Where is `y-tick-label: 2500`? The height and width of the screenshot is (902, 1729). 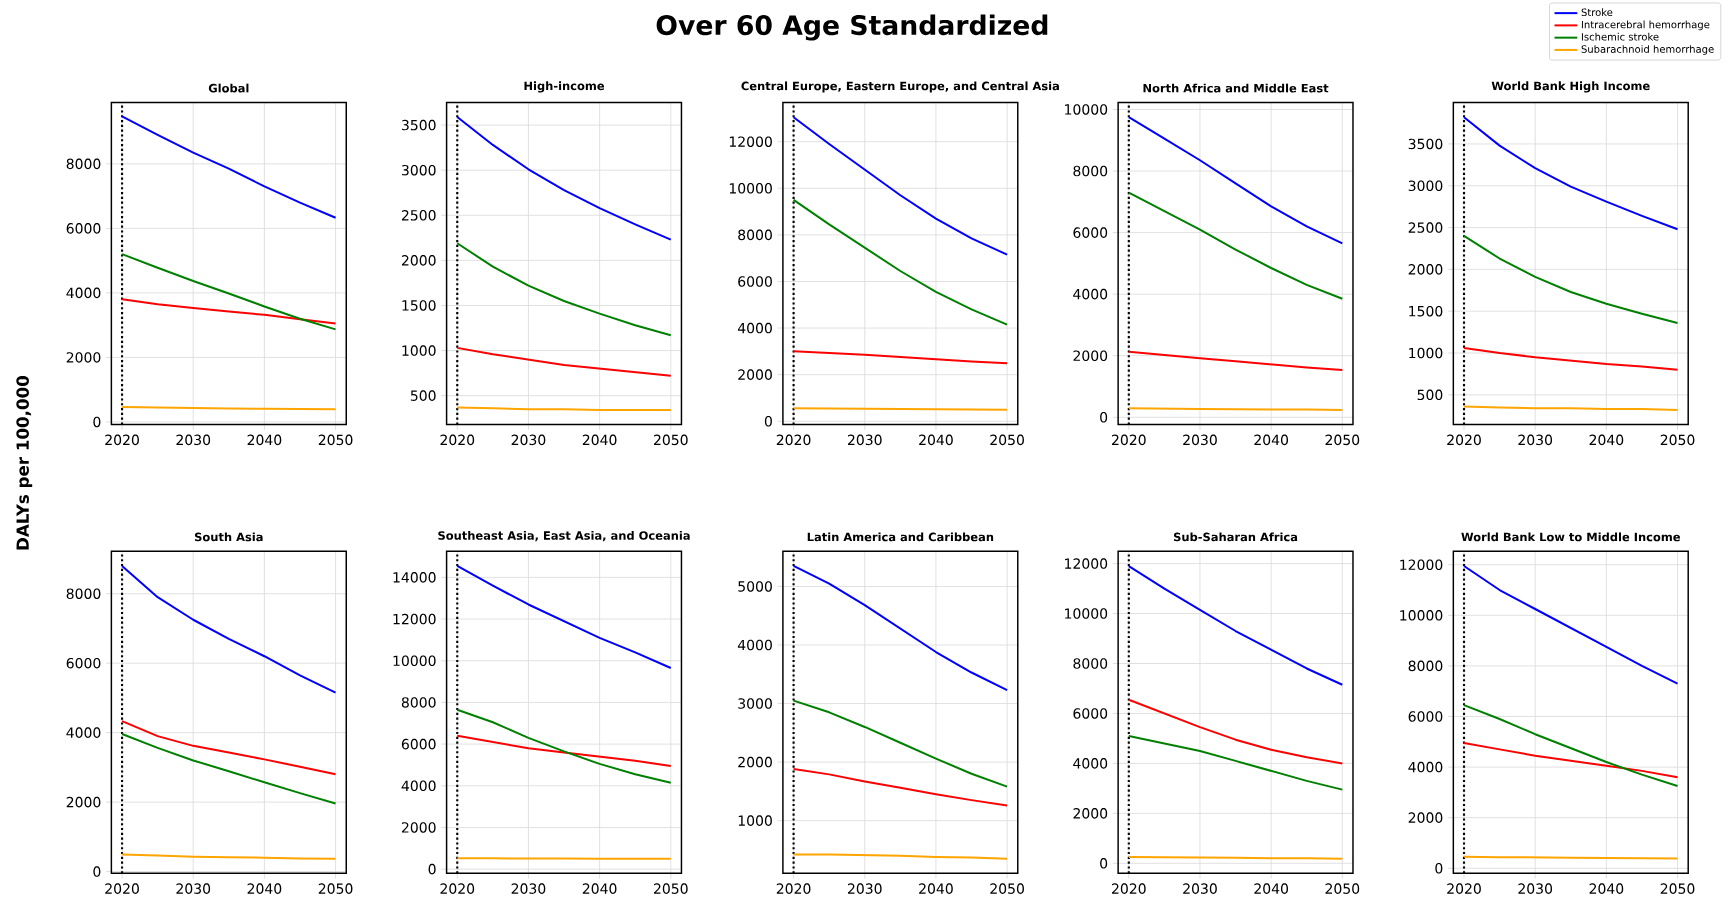
y-tick-label: 2500 is located at coordinates (418, 215).